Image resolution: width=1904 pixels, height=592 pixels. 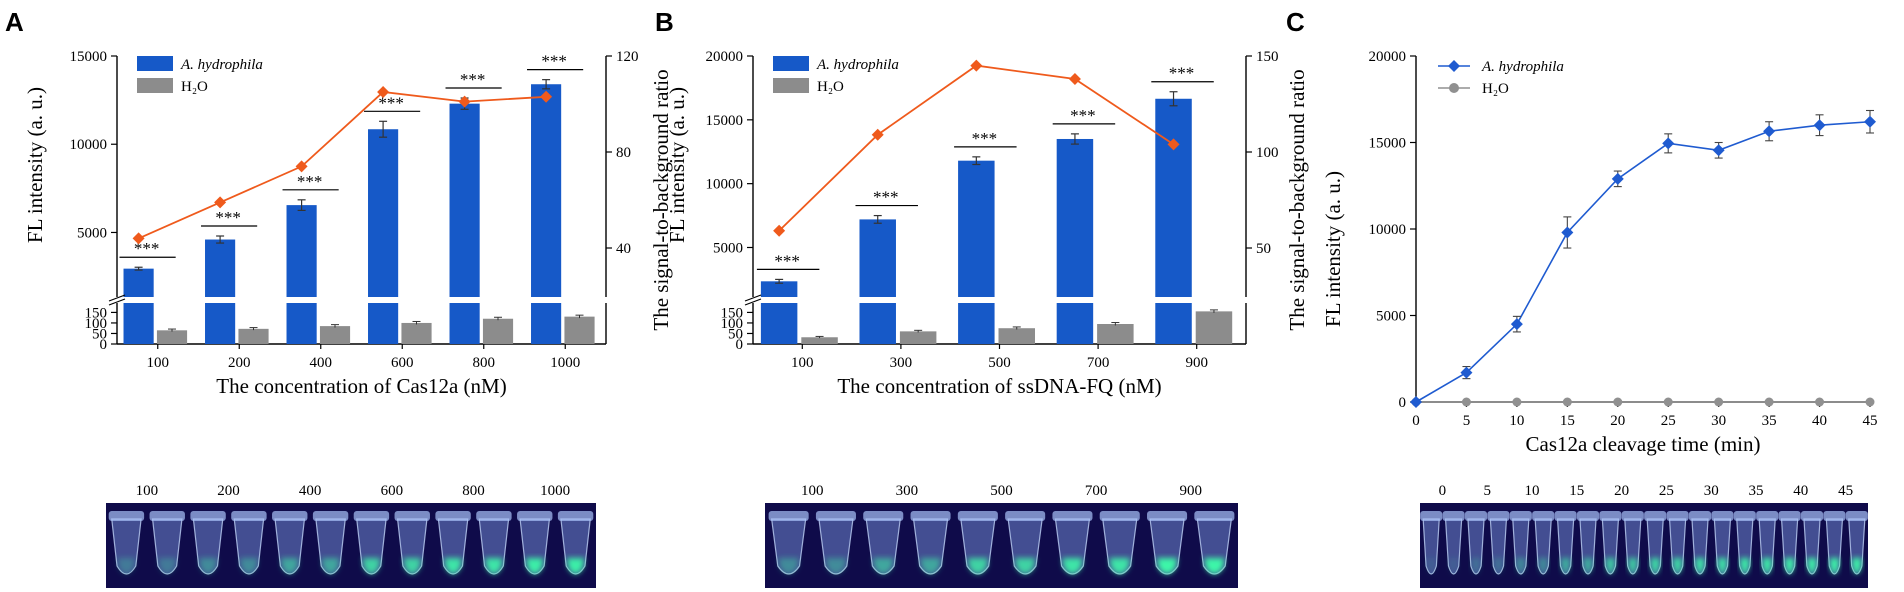 I want to click on tube-label: 800, so click(x=473, y=491).